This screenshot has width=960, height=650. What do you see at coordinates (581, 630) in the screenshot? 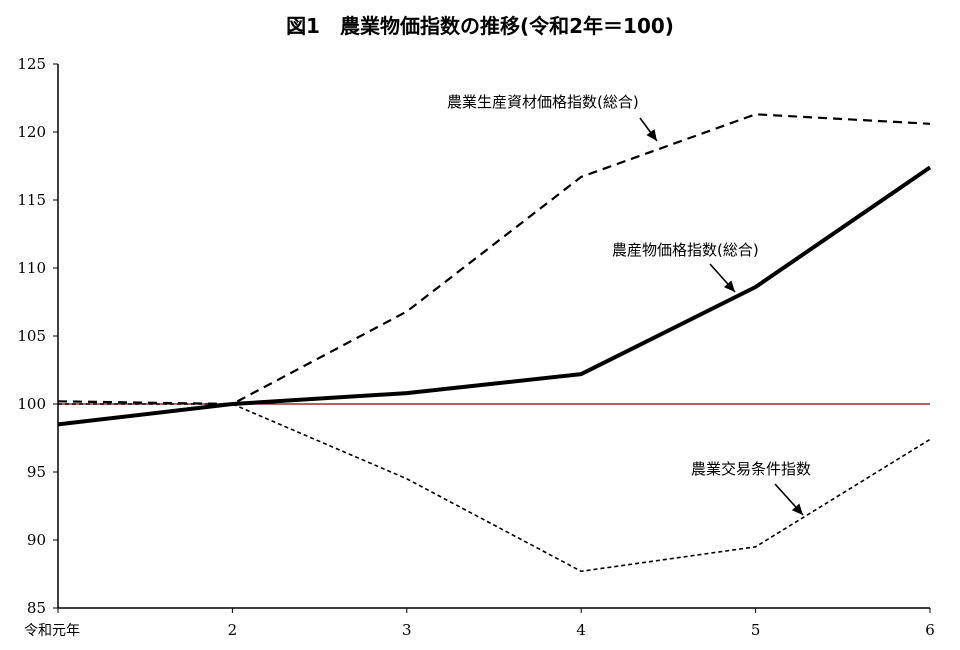
I see `x-tick-label: 4` at bounding box center [581, 630].